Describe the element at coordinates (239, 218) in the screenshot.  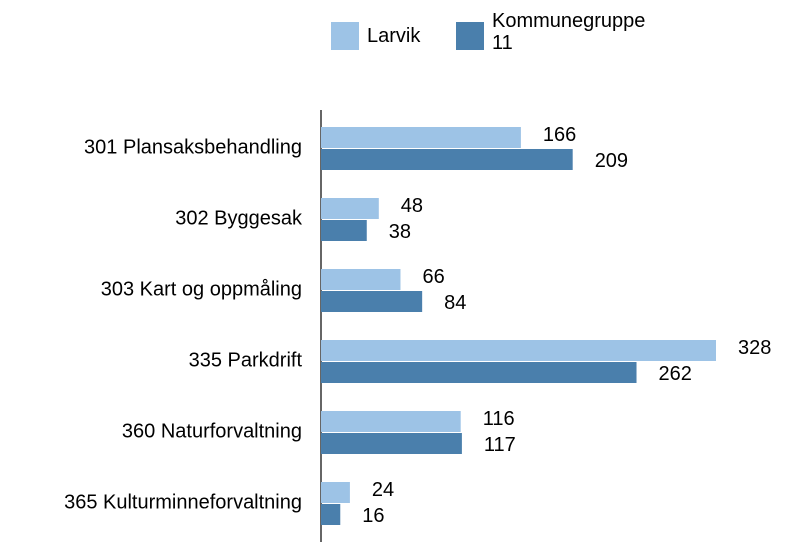
I see `y-tick-label: 302 Byggesak` at that location.